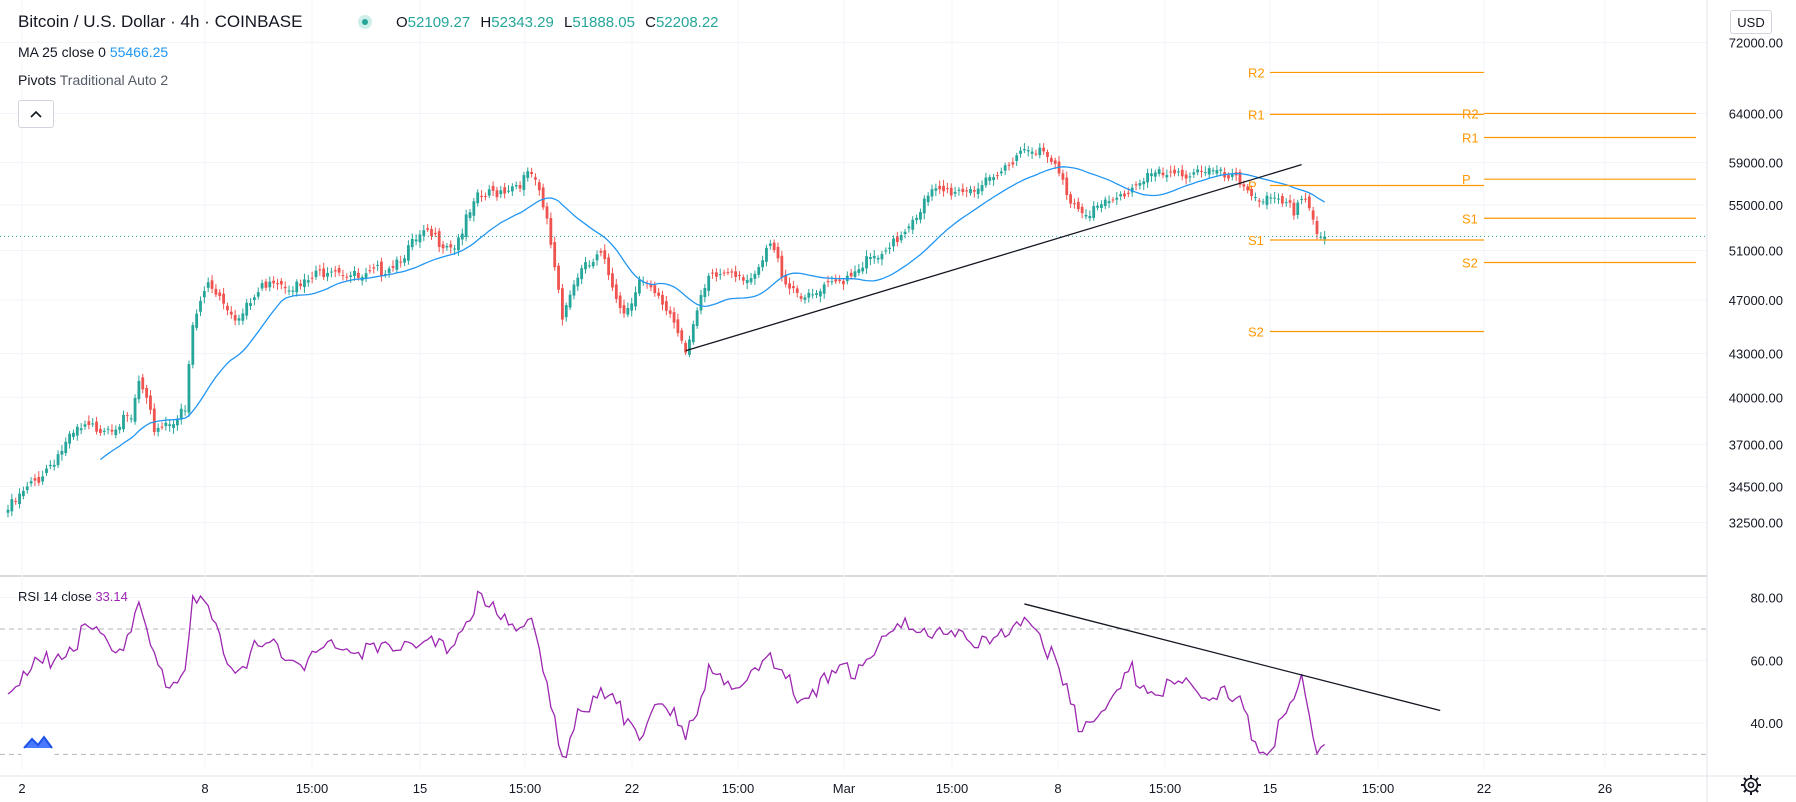  Describe the element at coordinates (93, 52) in the screenshot. I see `ma-legend: MA 25 close 0 55466.25` at that location.